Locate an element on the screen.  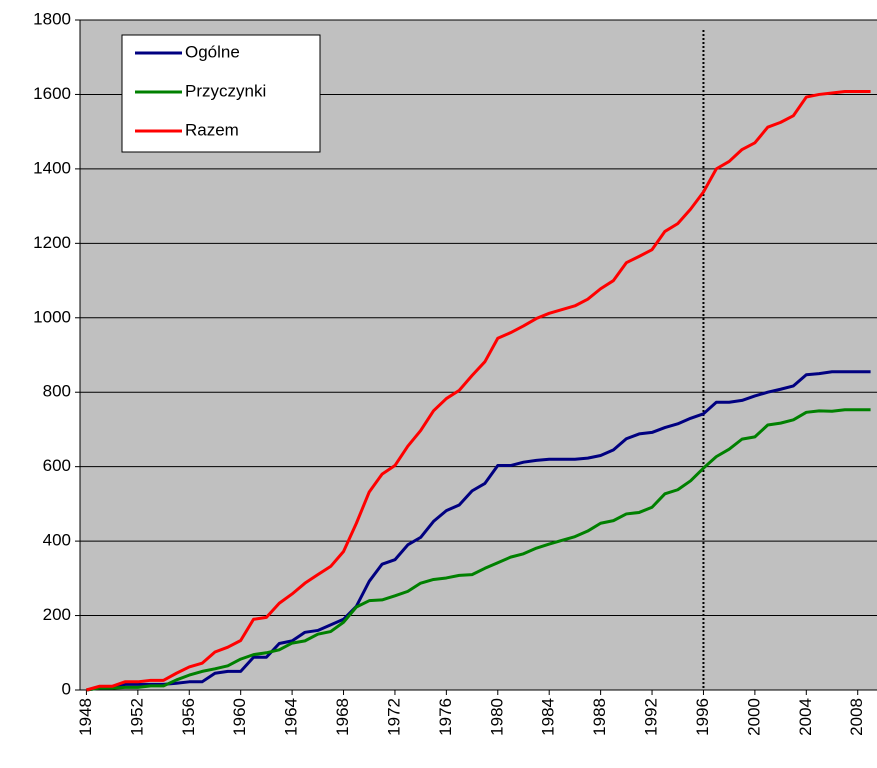
x-tick-label: 1956 is located at coordinates (188, 717).